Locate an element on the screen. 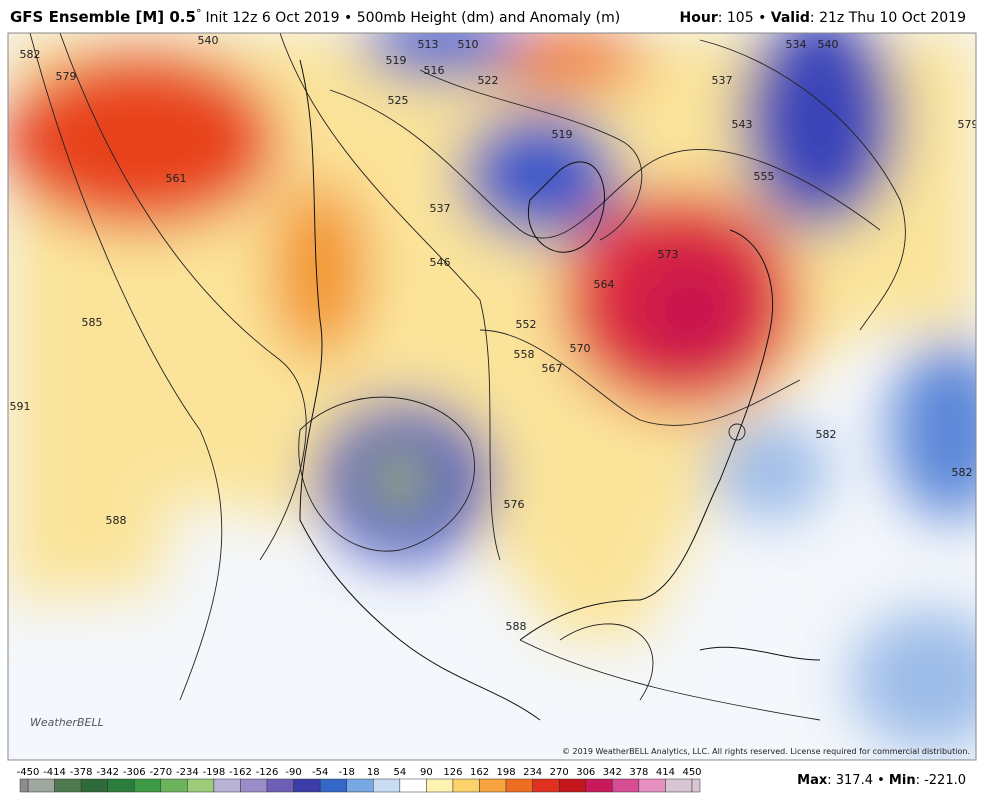 This screenshot has width=984, height=808. colorbar-label: 342 is located at coordinates (612, 772).